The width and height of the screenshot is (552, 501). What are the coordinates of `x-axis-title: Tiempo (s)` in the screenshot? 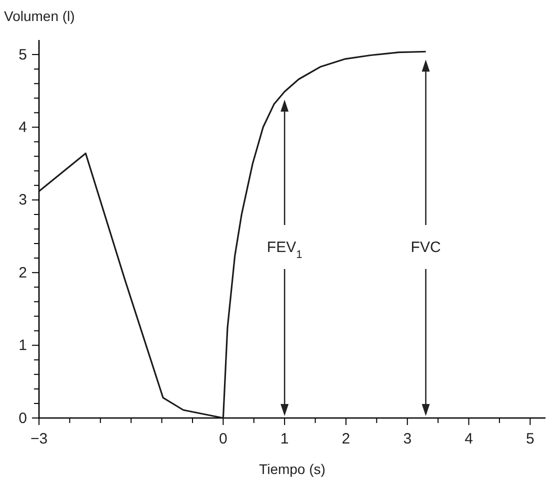 It's located at (292, 469).